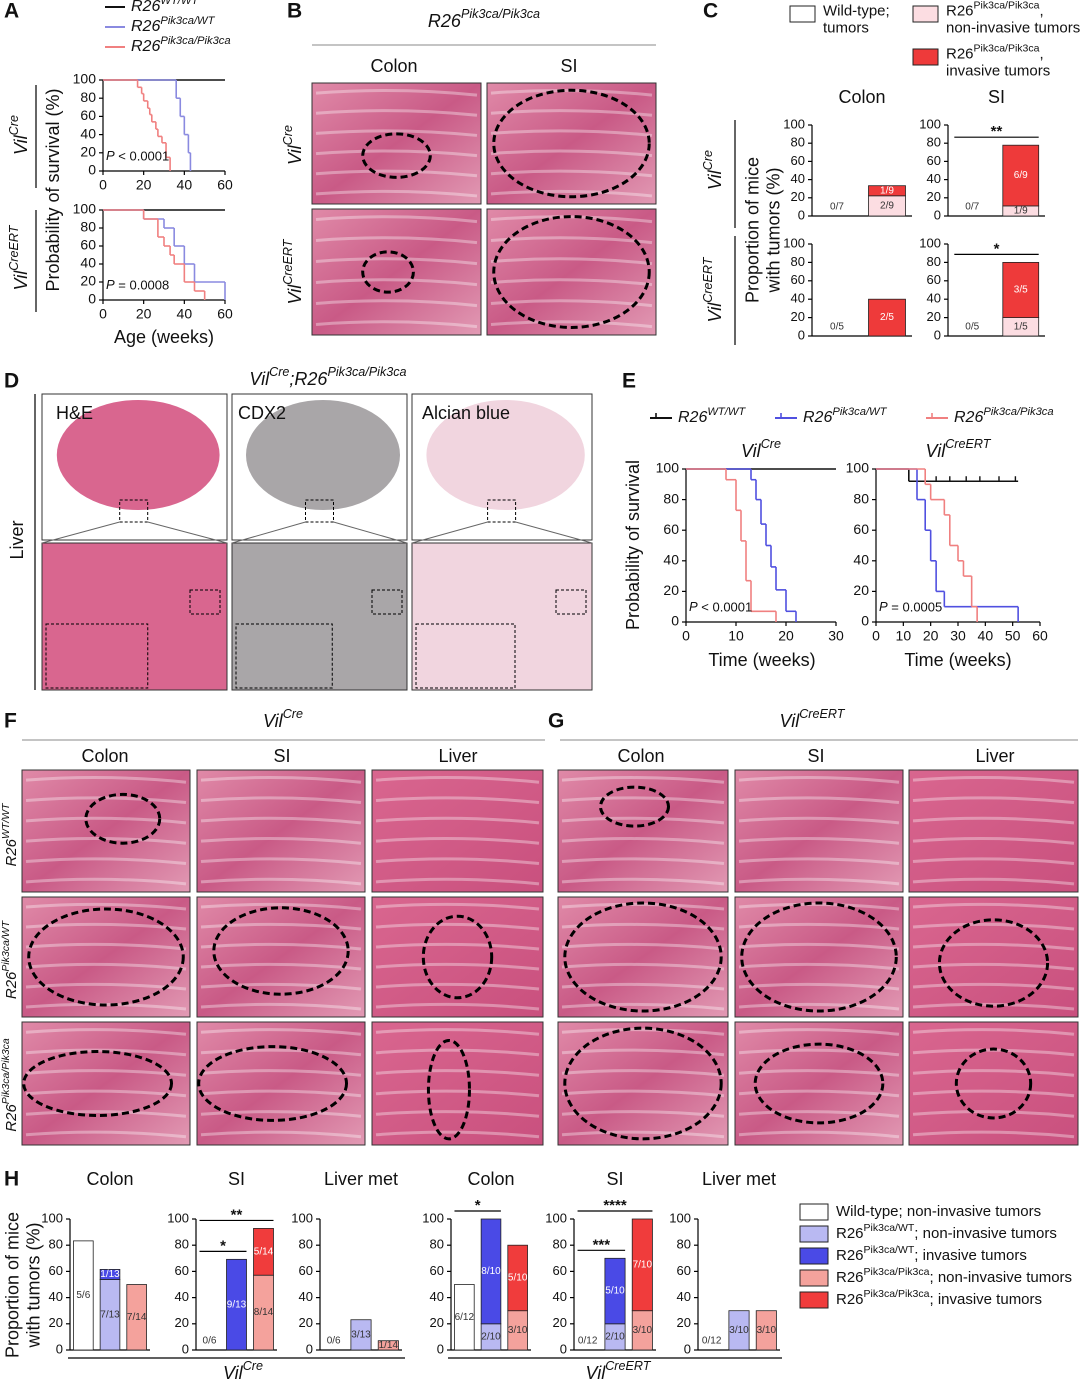 This screenshot has height=1385, width=1080. I want to click on value-label: 0/7, so click(837, 207).